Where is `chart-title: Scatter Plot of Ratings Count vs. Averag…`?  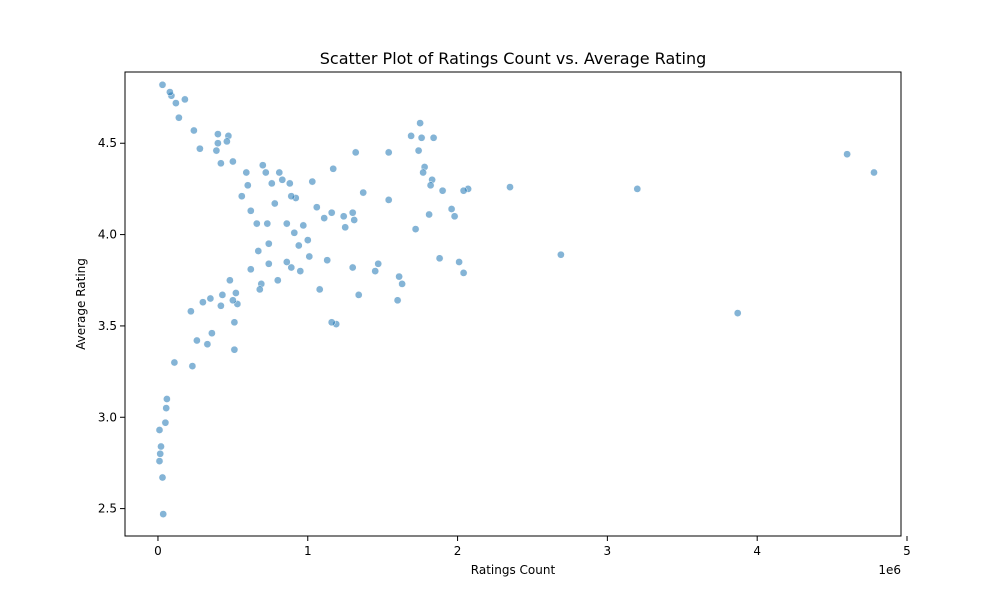
chart-title: Scatter Plot of Ratings Count vs. Averag… is located at coordinates (513, 58).